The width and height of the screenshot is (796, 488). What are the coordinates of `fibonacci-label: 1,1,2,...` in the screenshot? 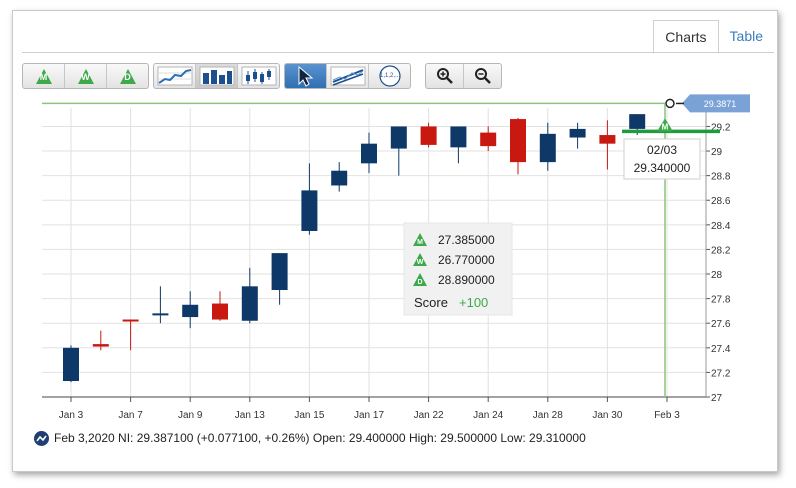 It's located at (389, 76).